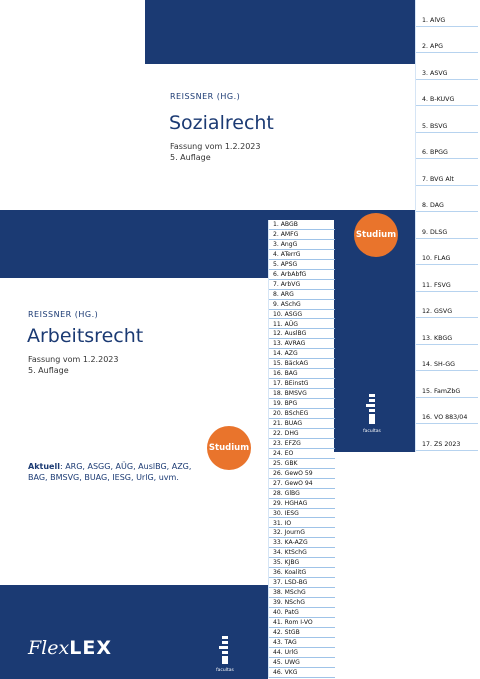 The image size is (480, 679). I want to click on register-tab: 1. ABGB, so click(302, 225).